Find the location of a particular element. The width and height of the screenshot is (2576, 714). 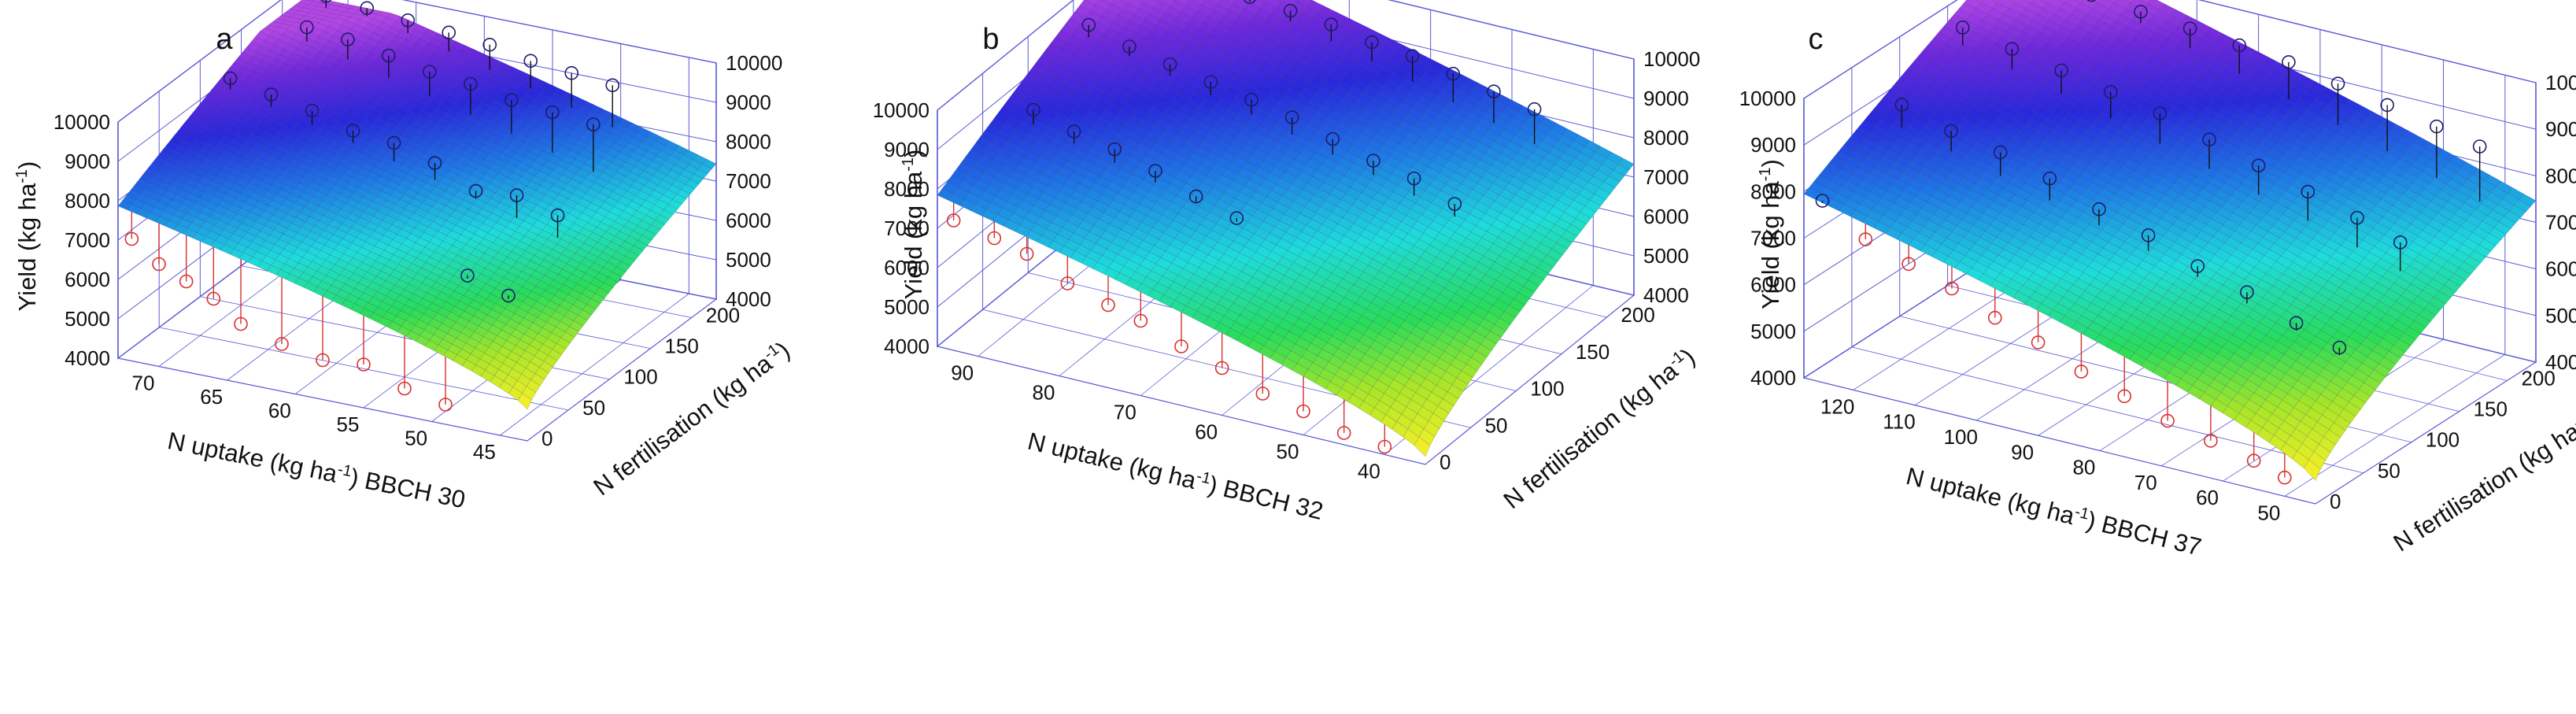

panel-letter: a is located at coordinates (224, 39).